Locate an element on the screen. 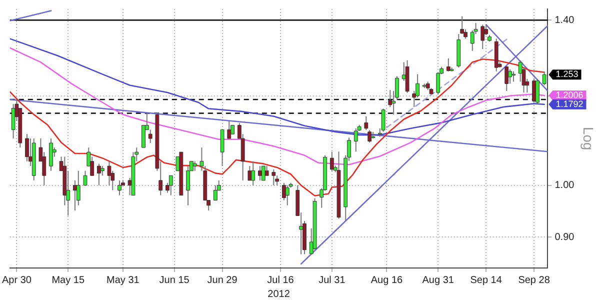 The image size is (600, 300). x-tick-label: Sep 28 is located at coordinates (534, 280).